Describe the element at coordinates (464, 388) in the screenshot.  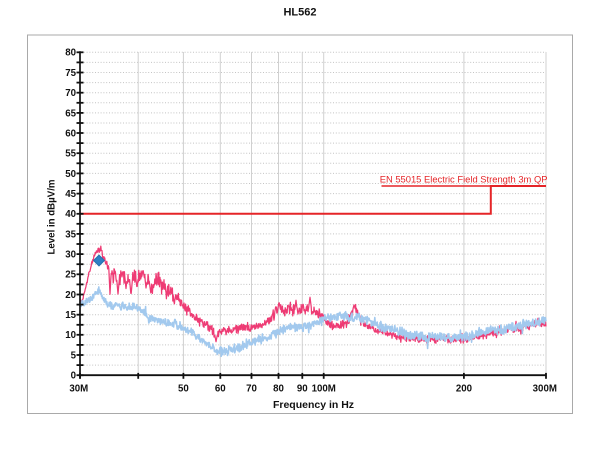
I see `svg-text: 200` at that location.